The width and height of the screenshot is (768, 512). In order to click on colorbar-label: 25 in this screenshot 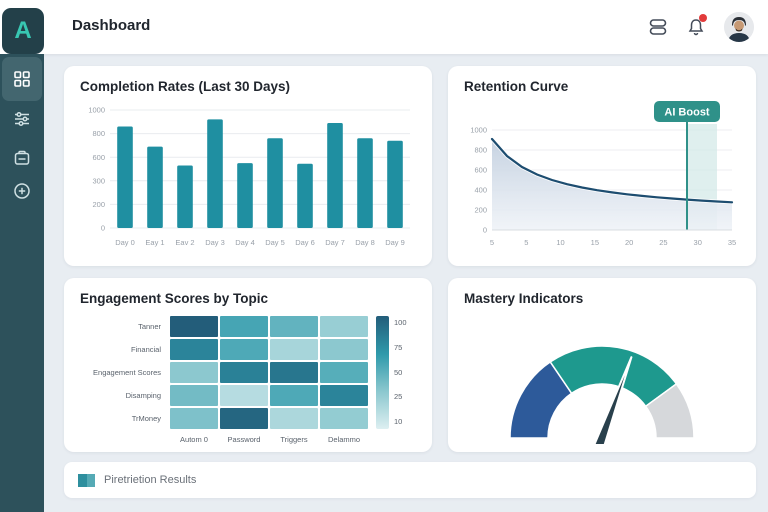, I will do `click(398, 397)`.